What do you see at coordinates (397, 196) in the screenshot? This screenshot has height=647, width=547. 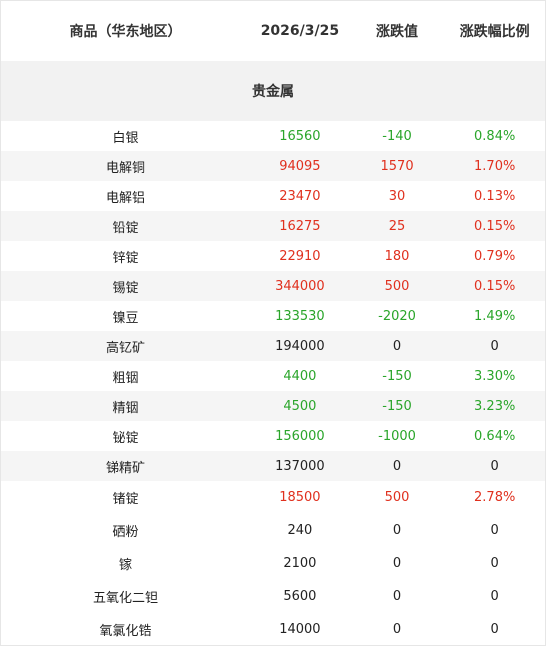 I see `change-value: 30` at bounding box center [397, 196].